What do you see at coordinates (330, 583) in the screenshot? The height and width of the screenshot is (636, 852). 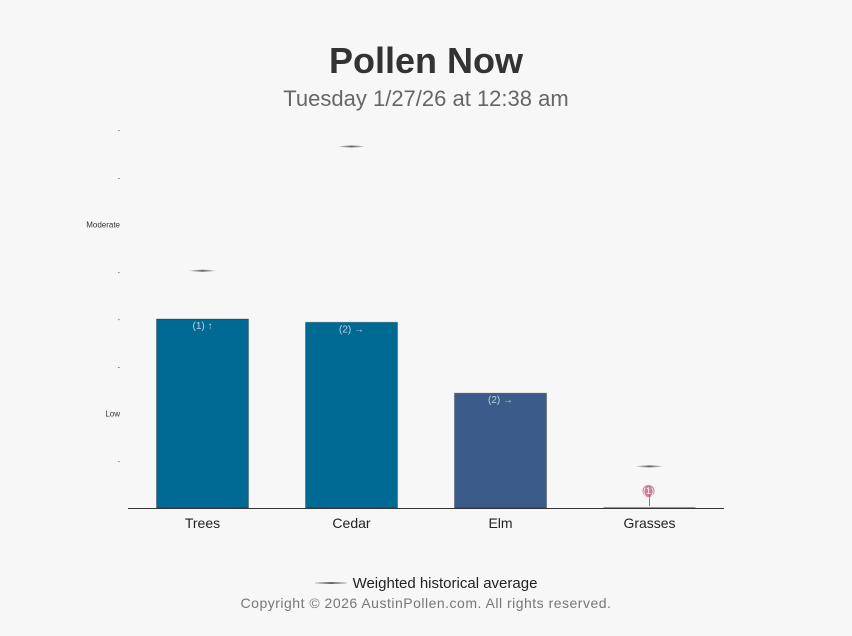 I see `legend-average-line-icon` at bounding box center [330, 583].